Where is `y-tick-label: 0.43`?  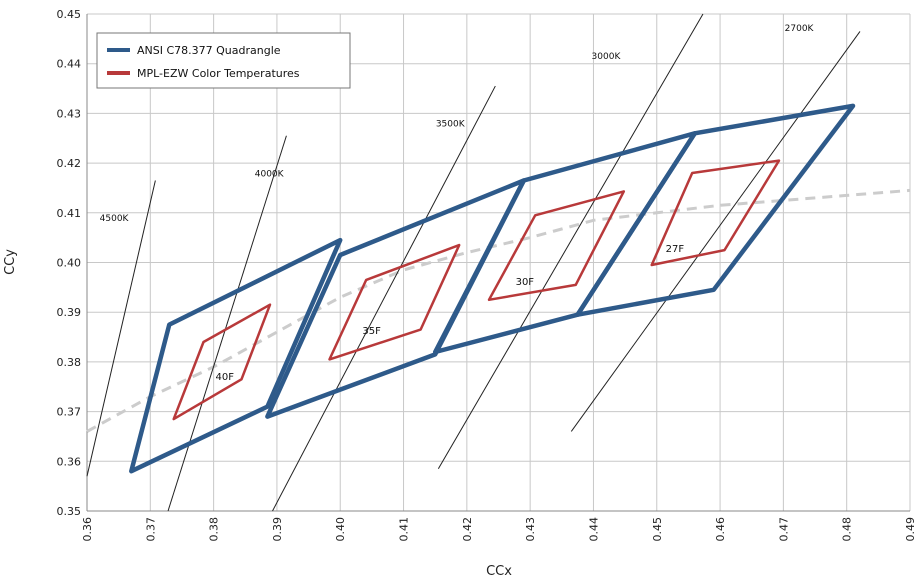
y-tick-label: 0.43 is located at coordinates (69, 113).